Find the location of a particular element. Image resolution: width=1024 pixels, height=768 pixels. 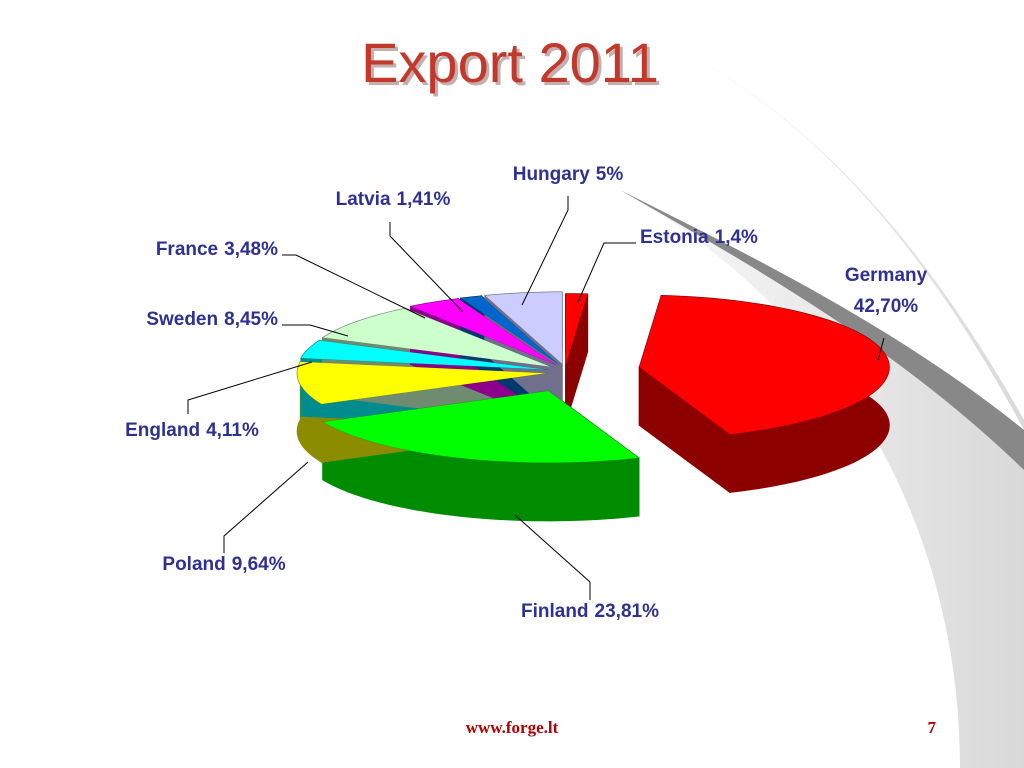

slice-label: Estonia 1,4% is located at coordinates (699, 237).